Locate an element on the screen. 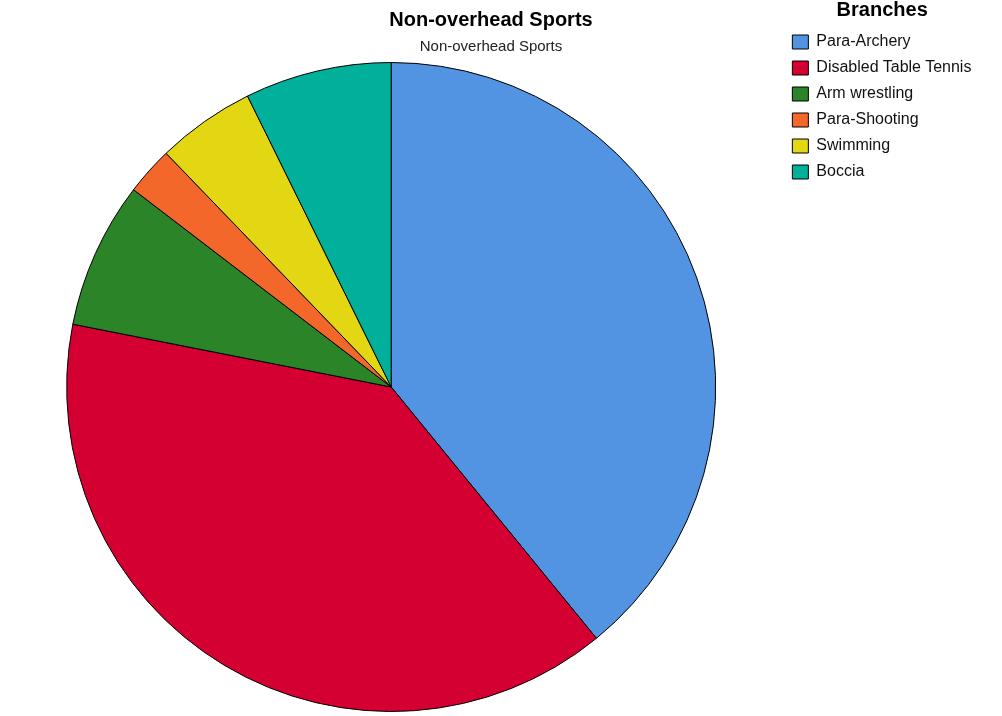 This screenshot has width=1002, height=716. legend-label: Para-Shooting is located at coordinates (867, 119).